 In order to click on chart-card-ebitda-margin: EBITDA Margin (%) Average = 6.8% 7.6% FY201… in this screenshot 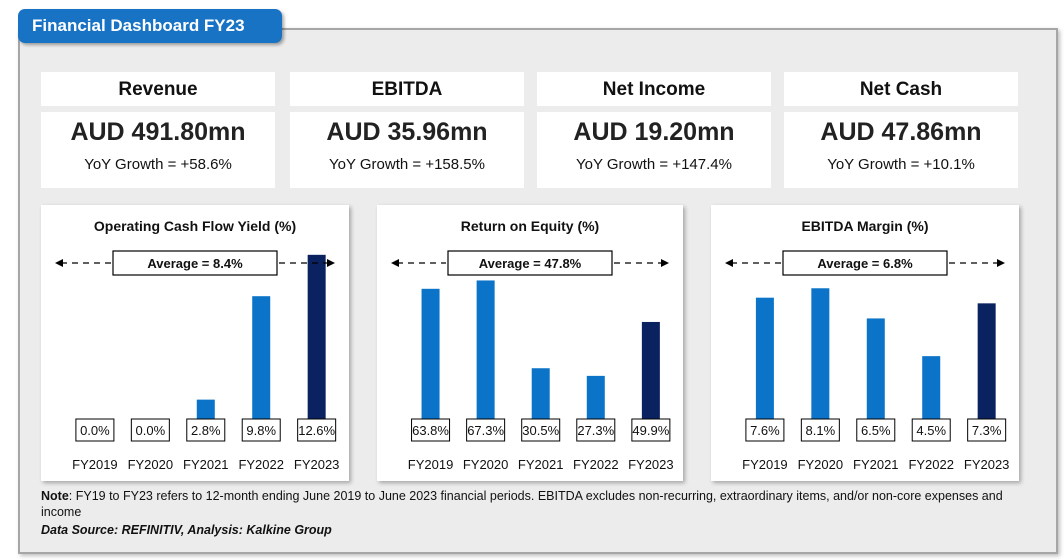, I will do `click(865, 343)`.